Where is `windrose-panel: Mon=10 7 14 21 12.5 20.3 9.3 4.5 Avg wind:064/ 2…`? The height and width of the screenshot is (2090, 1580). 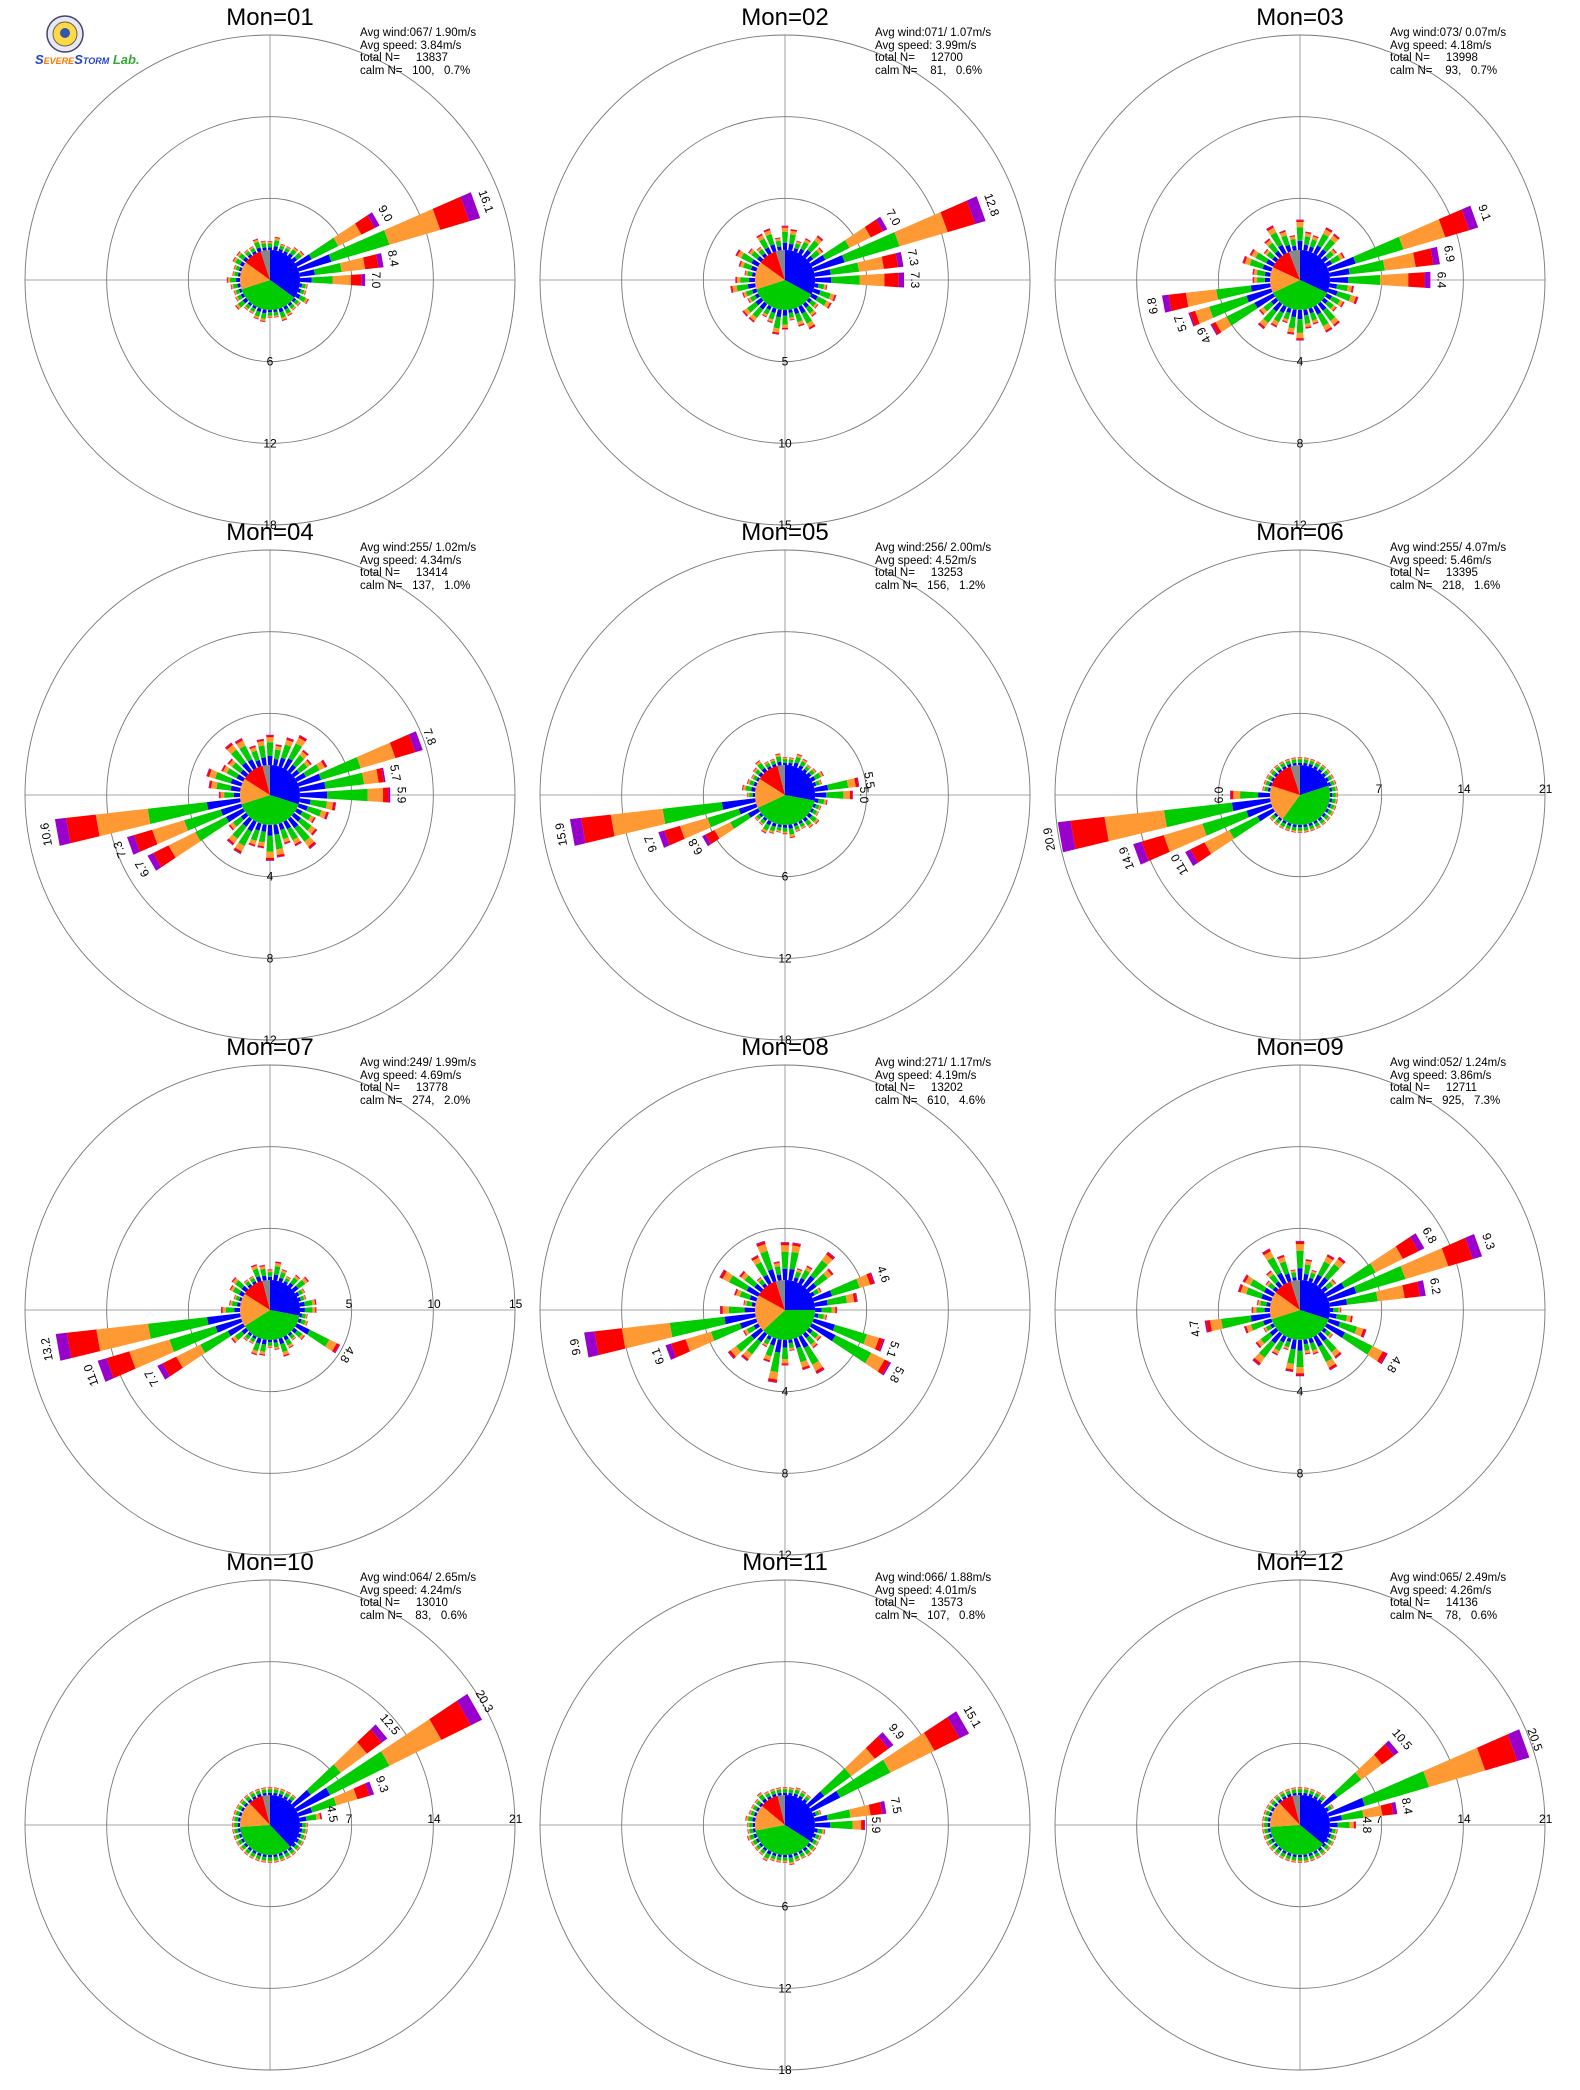
windrose-panel: Mon=10 7 14 21 12.5 20.3 9.3 4.5 Avg wind:064/ 2… is located at coordinates (270, 1812).